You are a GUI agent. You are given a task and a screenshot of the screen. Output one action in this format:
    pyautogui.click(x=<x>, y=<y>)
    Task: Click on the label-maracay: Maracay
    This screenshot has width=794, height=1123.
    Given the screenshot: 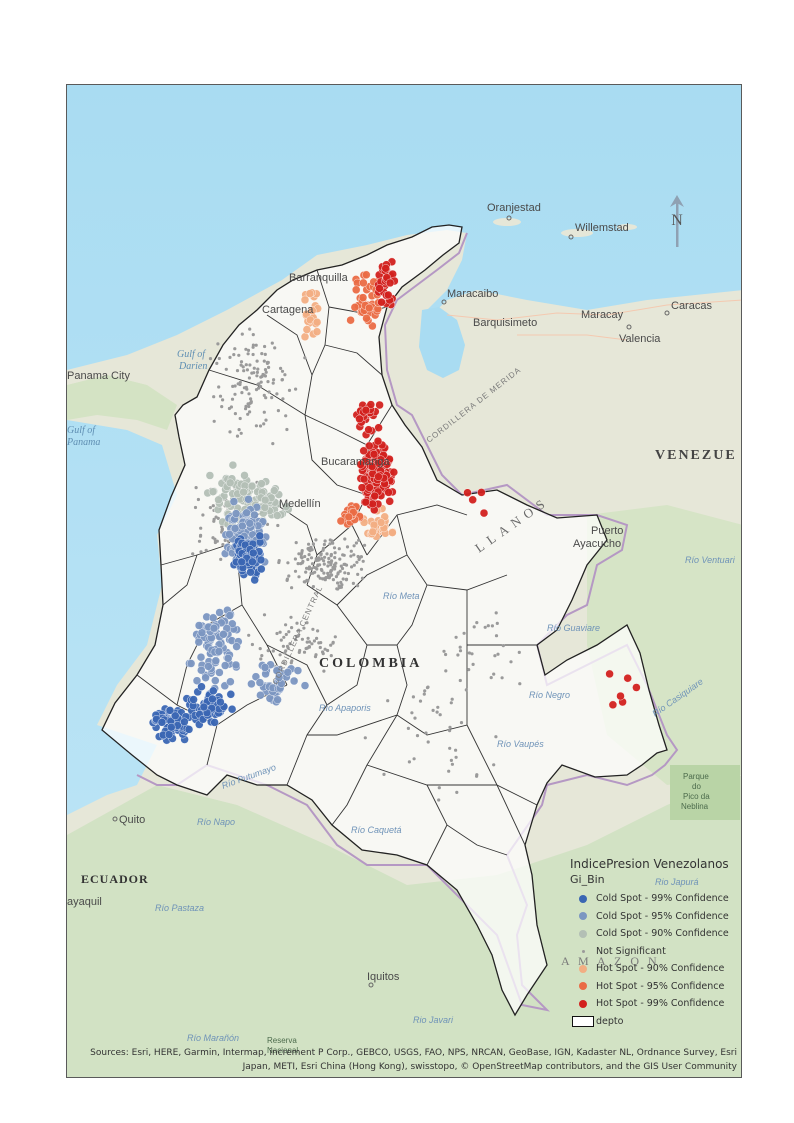 What is the action you would take?
    pyautogui.click(x=602, y=315)
    